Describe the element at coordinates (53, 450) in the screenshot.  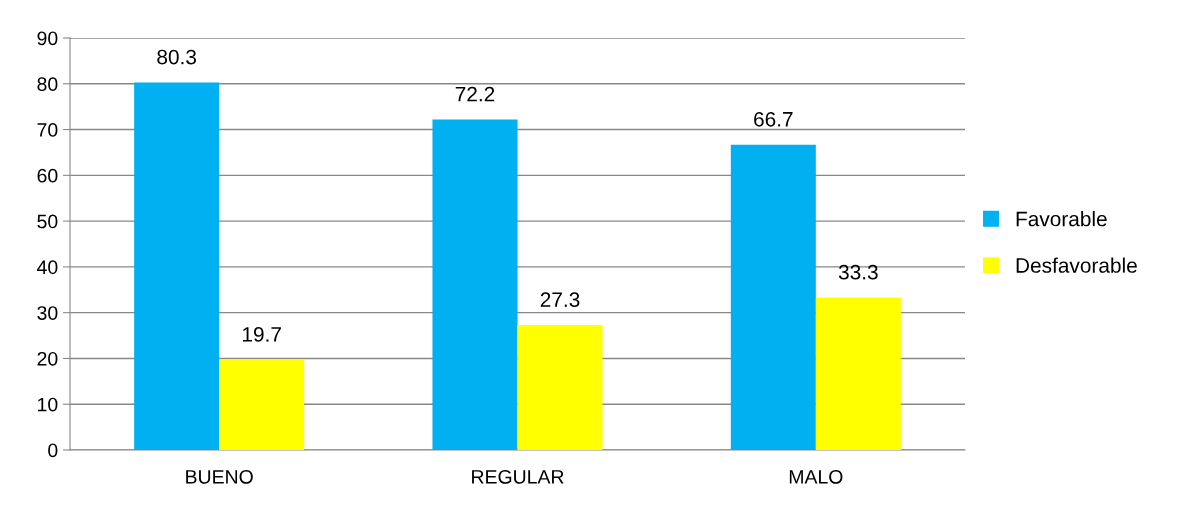
I see `y-tick-label: 0` at that location.